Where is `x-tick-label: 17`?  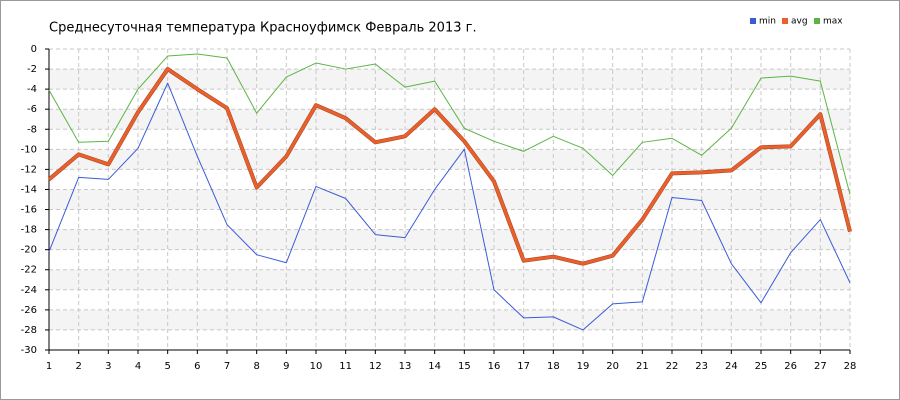 x-tick-label: 17 is located at coordinates (523, 366).